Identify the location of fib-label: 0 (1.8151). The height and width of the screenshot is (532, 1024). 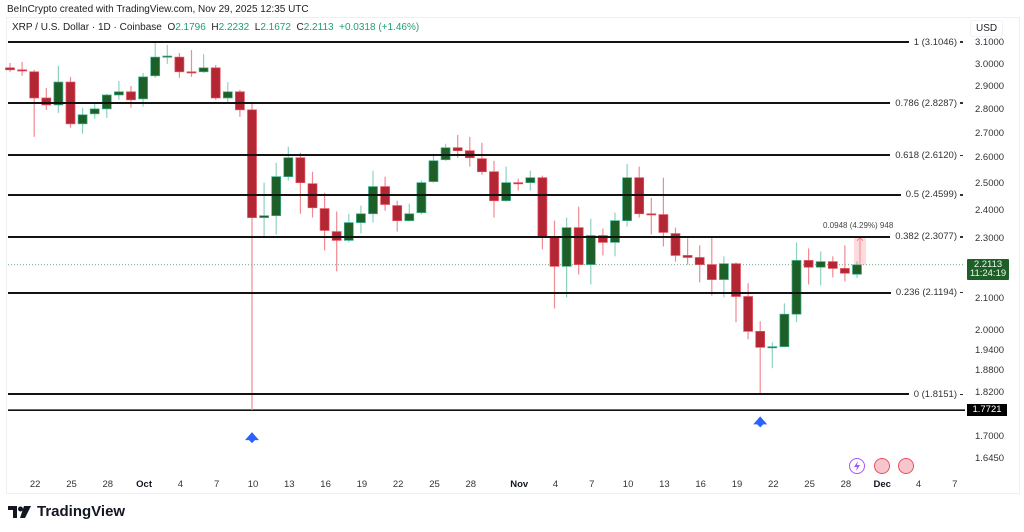
(935, 394).